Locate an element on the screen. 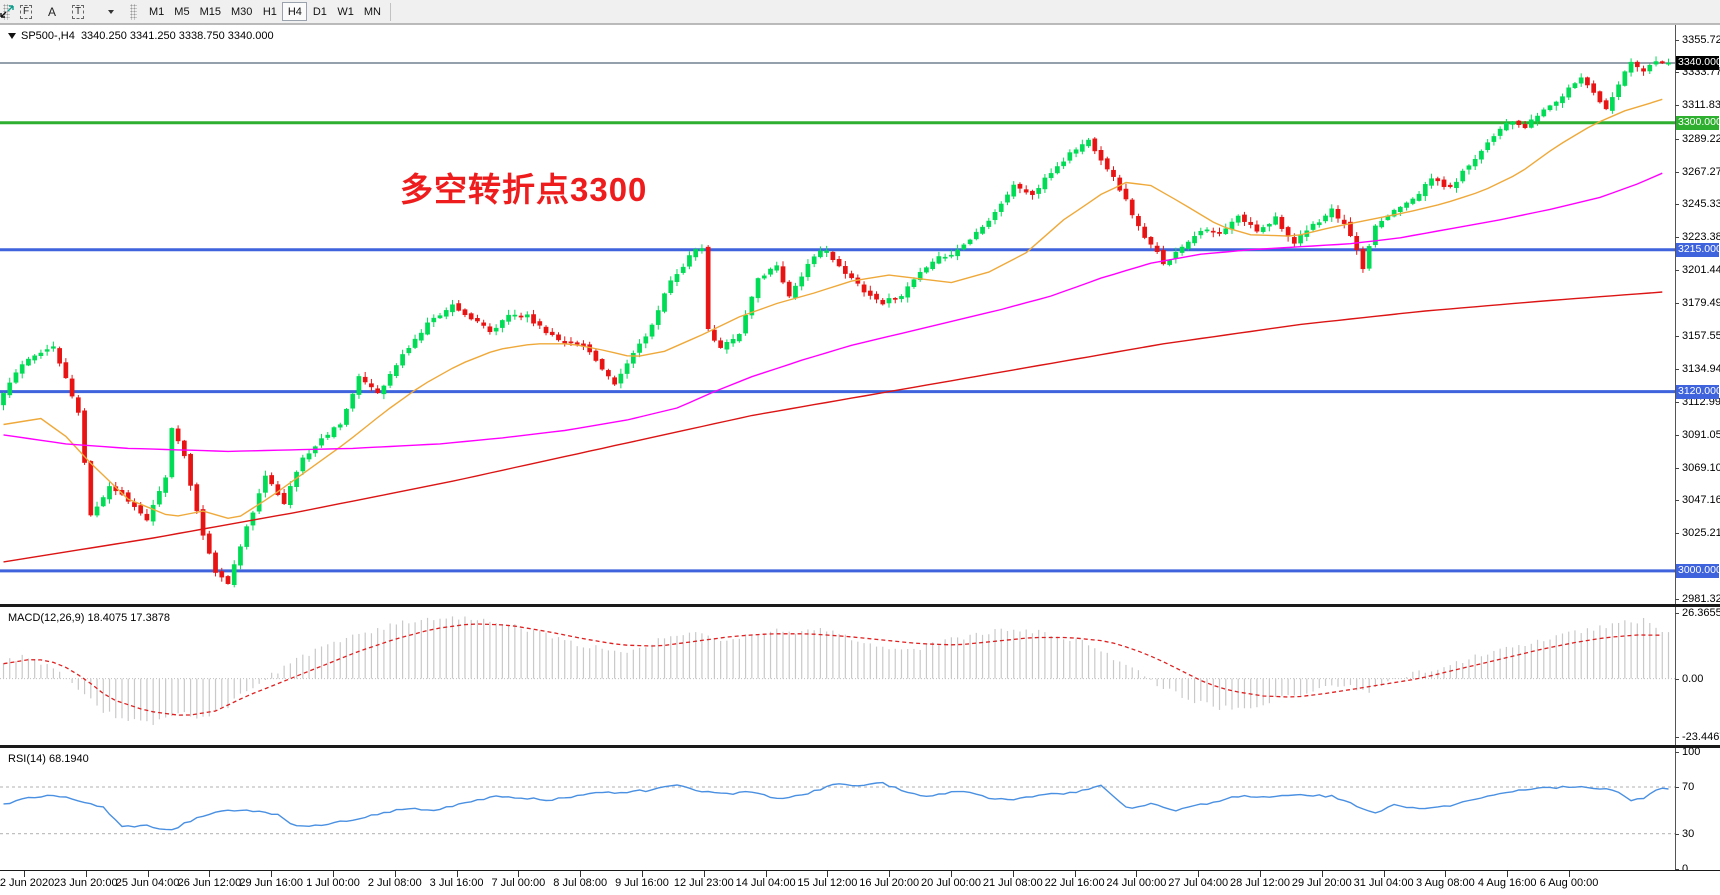  arrows-tool-icon is located at coordinates (7, 11).